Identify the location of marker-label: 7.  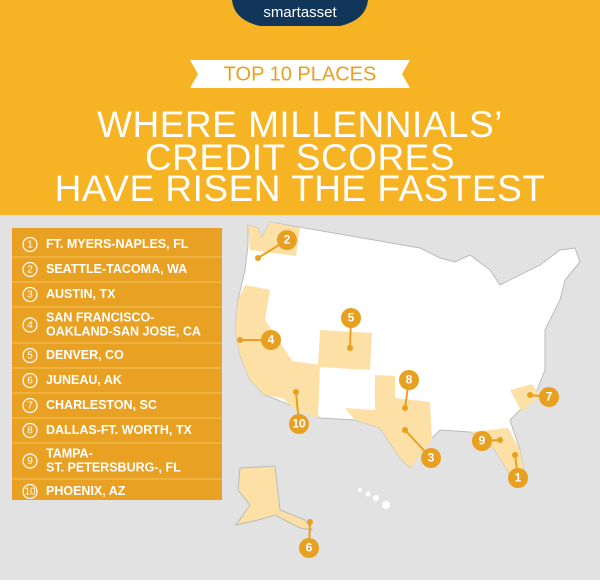
(549, 397).